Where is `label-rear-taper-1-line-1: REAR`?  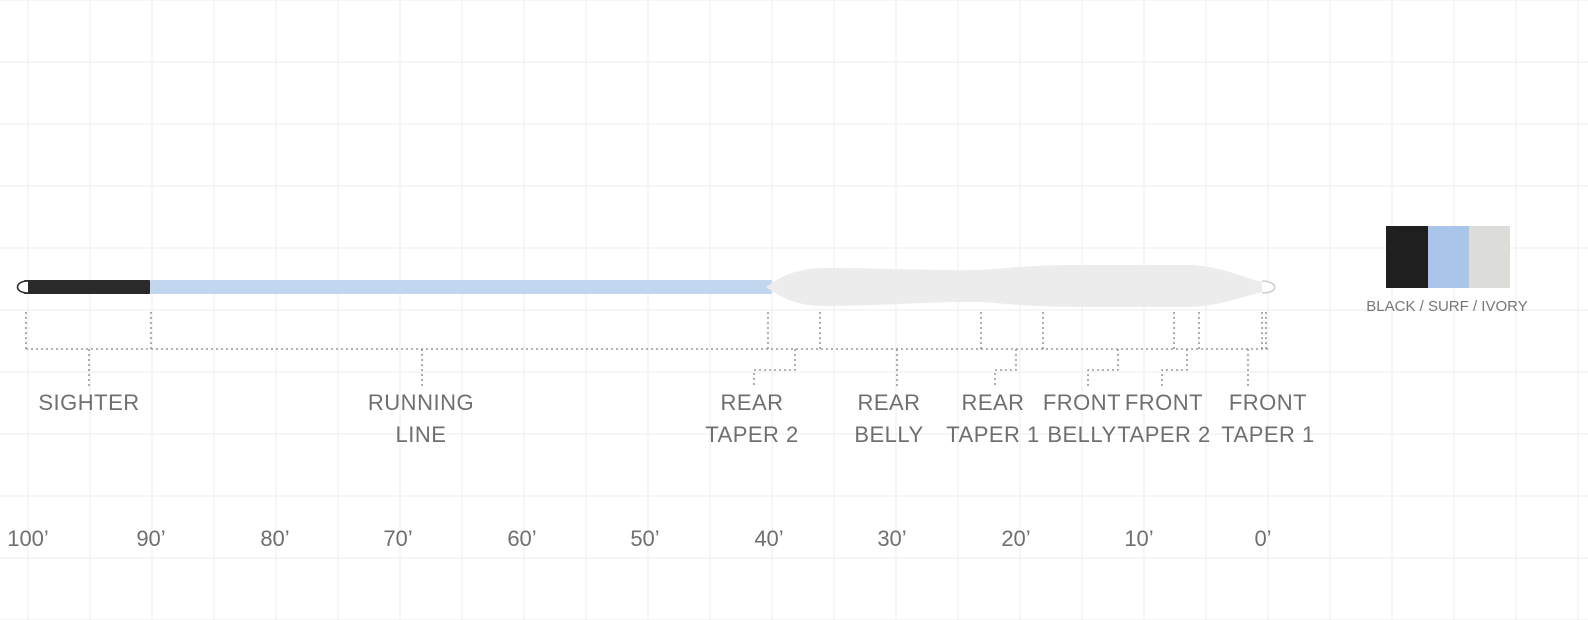 label-rear-taper-1-line-1: REAR is located at coordinates (992, 402).